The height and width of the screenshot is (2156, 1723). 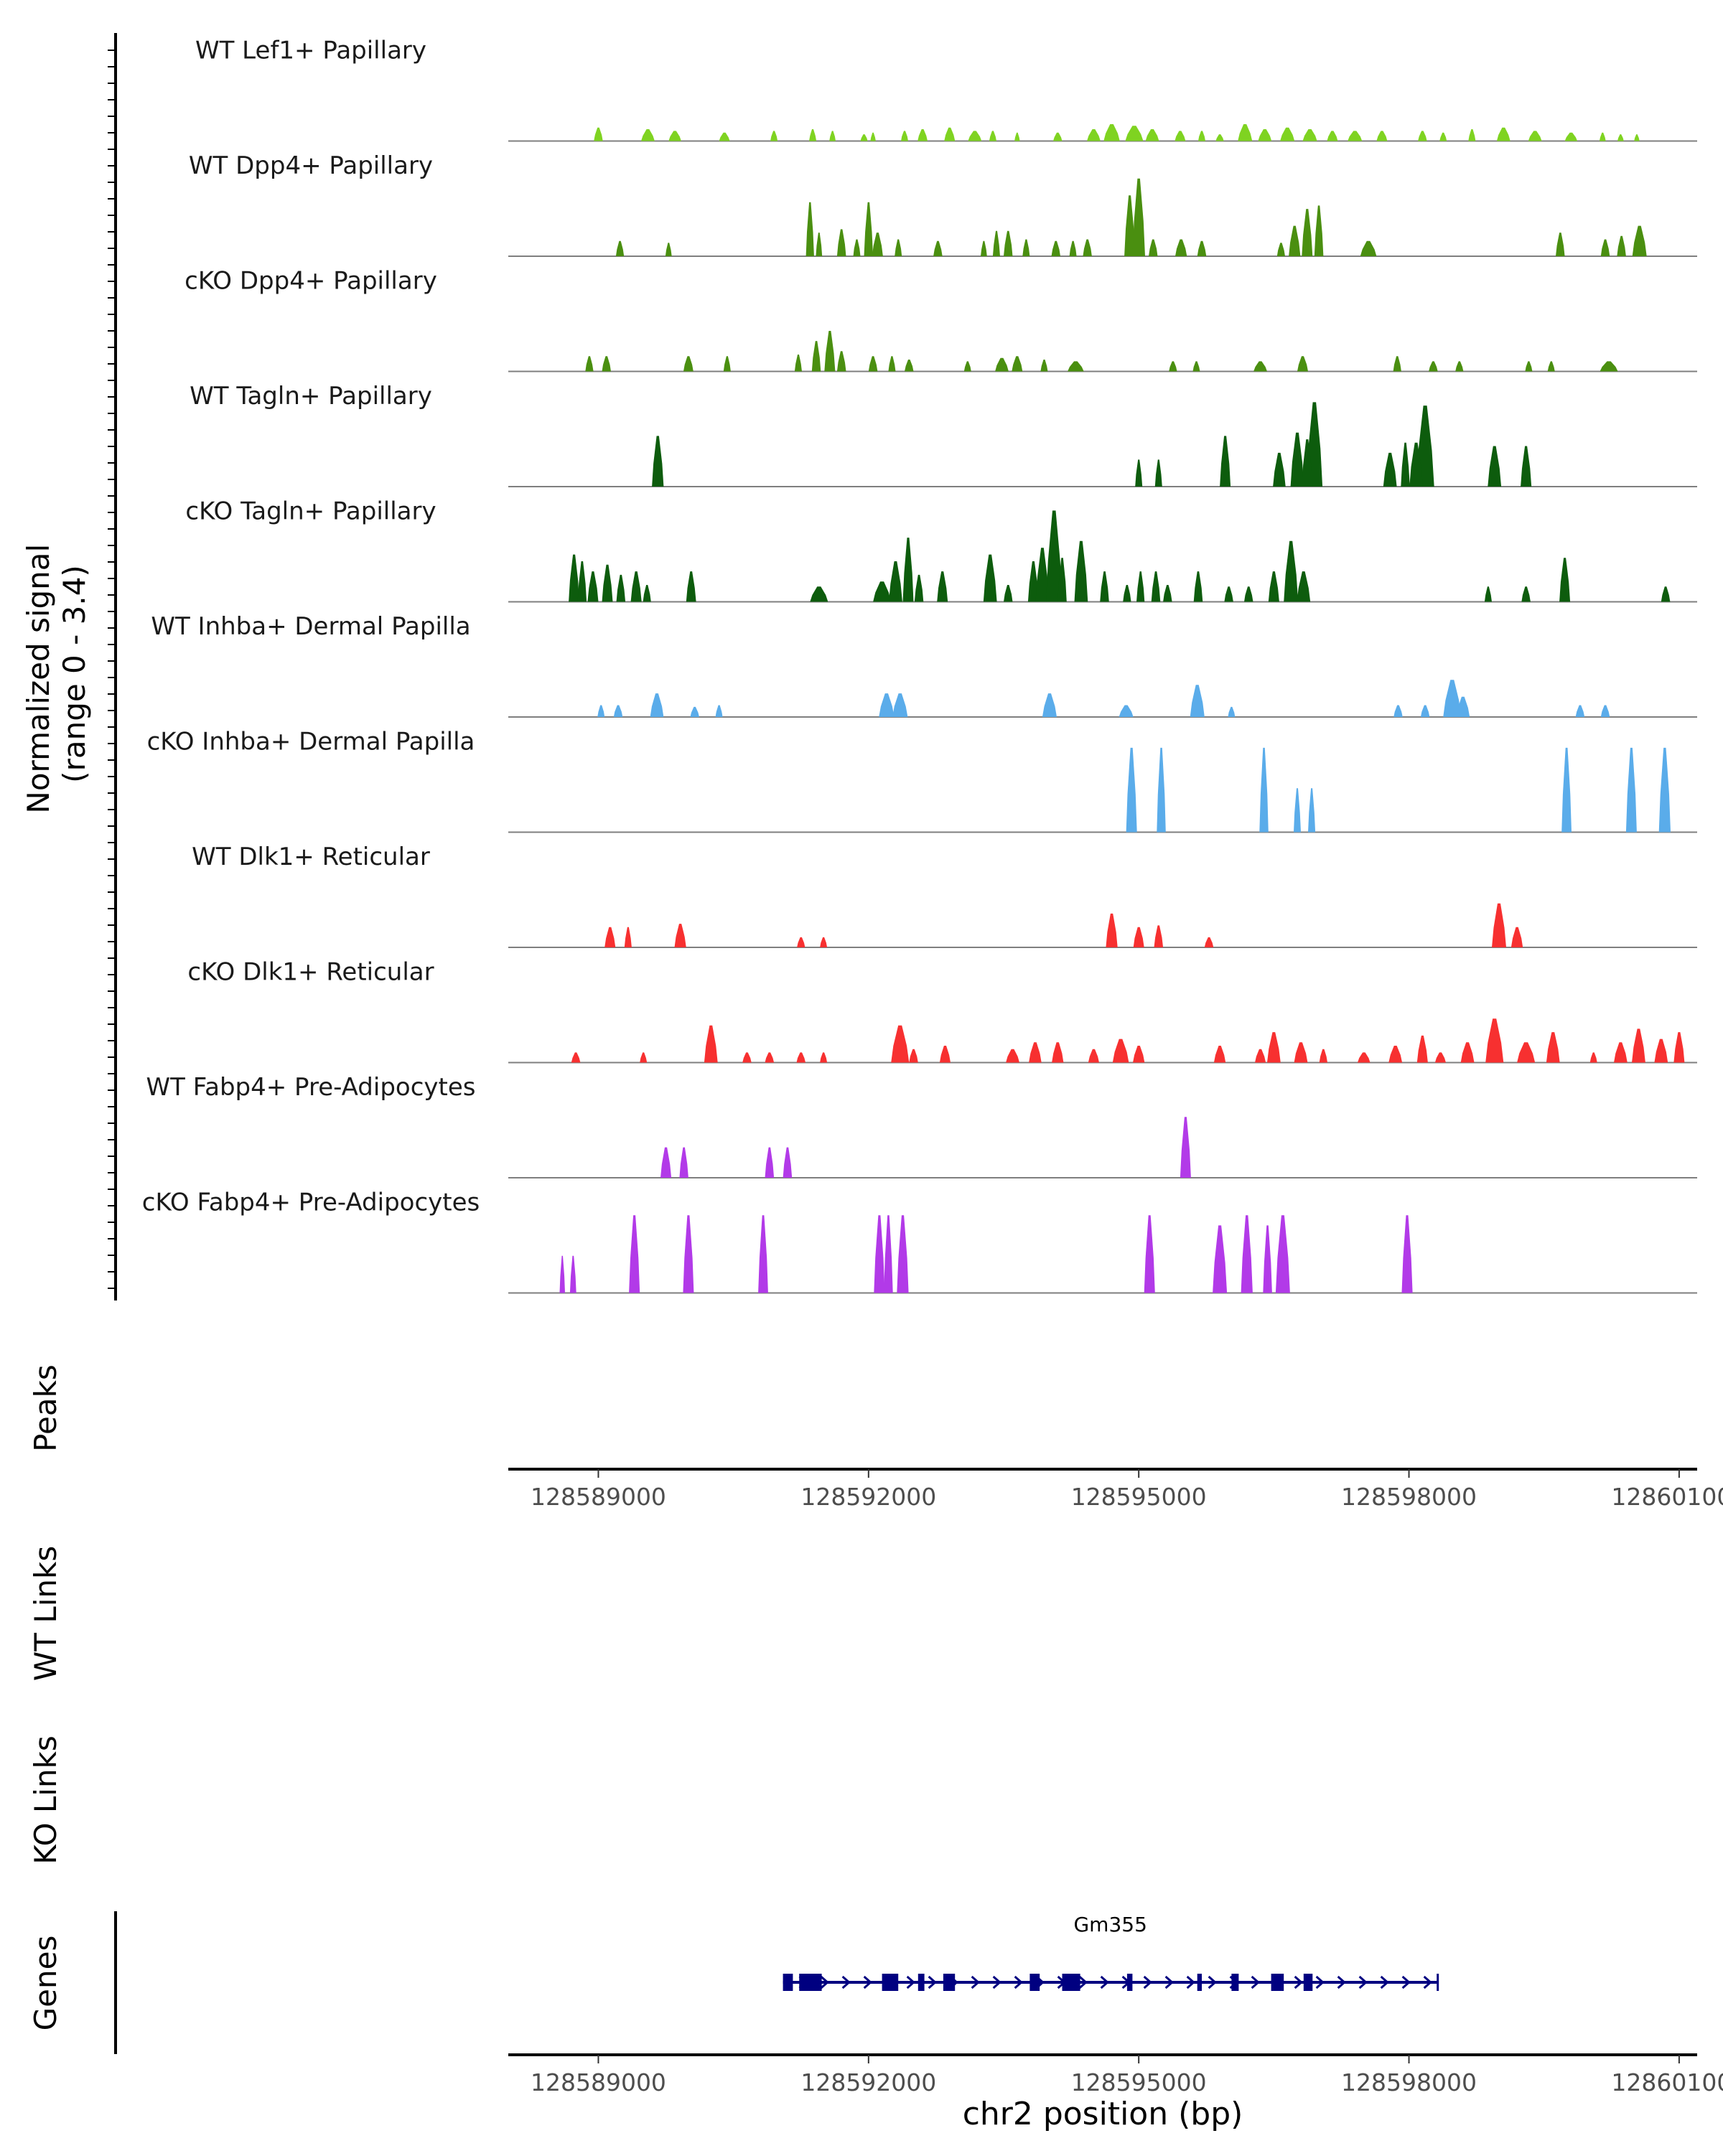 I want to click on x-tick-label: 128595000, so click(x=1139, y=2082).